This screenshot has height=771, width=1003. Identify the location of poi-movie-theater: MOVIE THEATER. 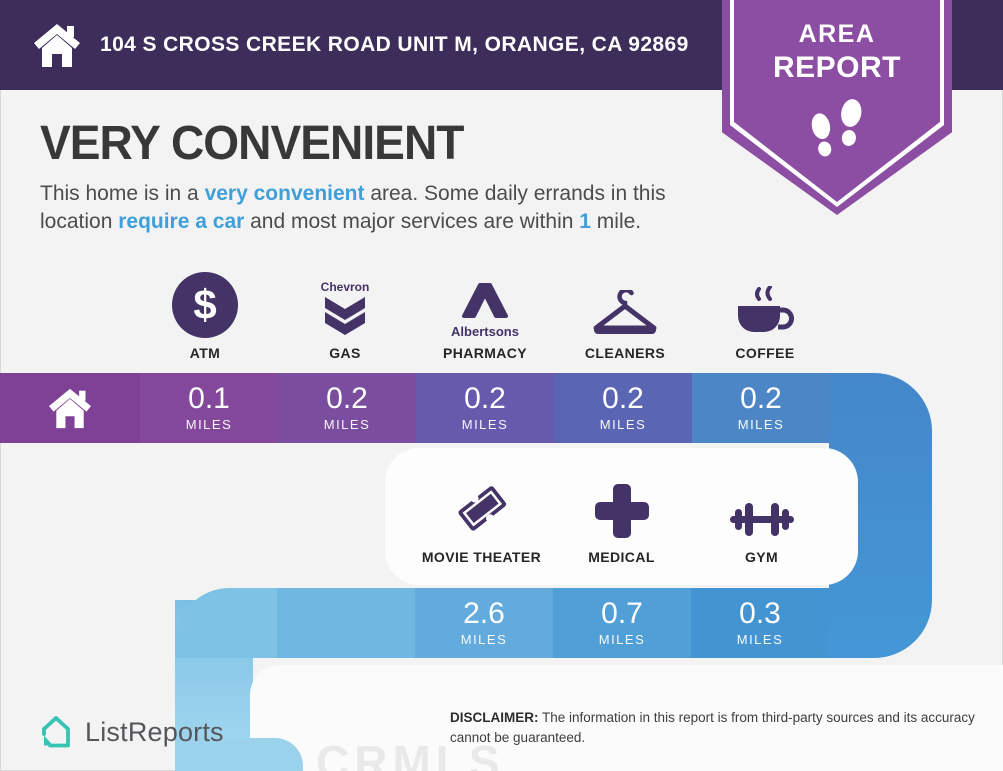
(482, 521).